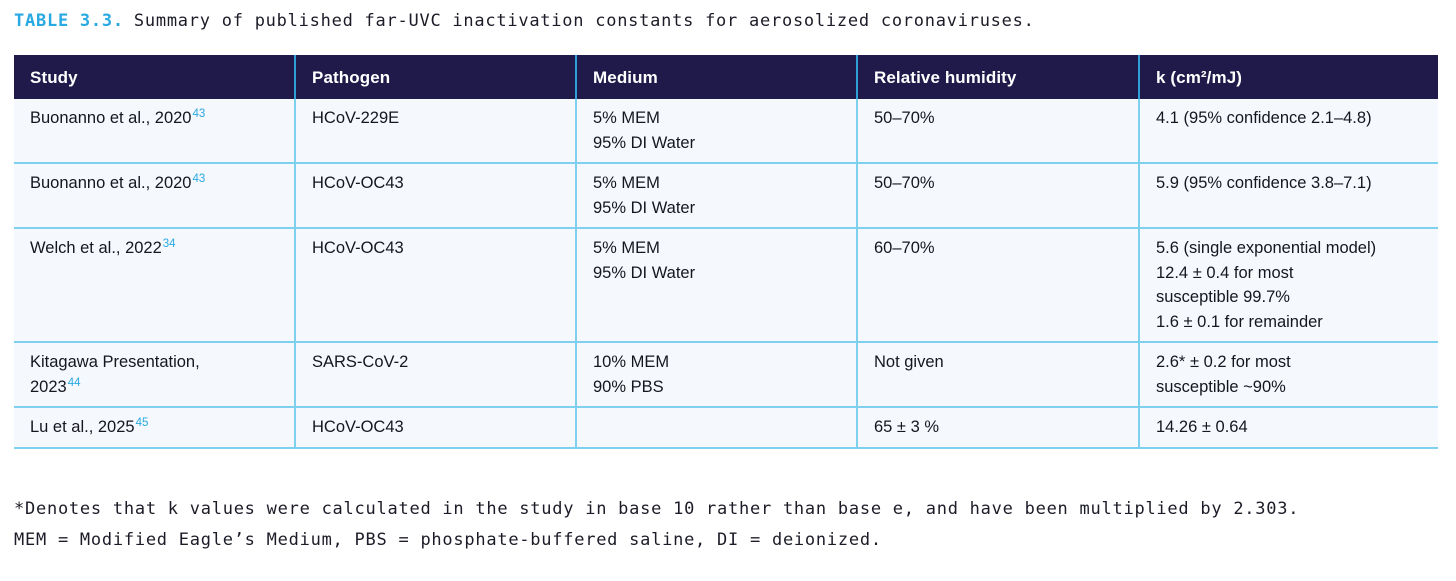 Image resolution: width=1456 pixels, height=581 pixels. Describe the element at coordinates (154, 374) in the screenshot. I see `cell-study: Kitagawa Presentation, 202344` at that location.